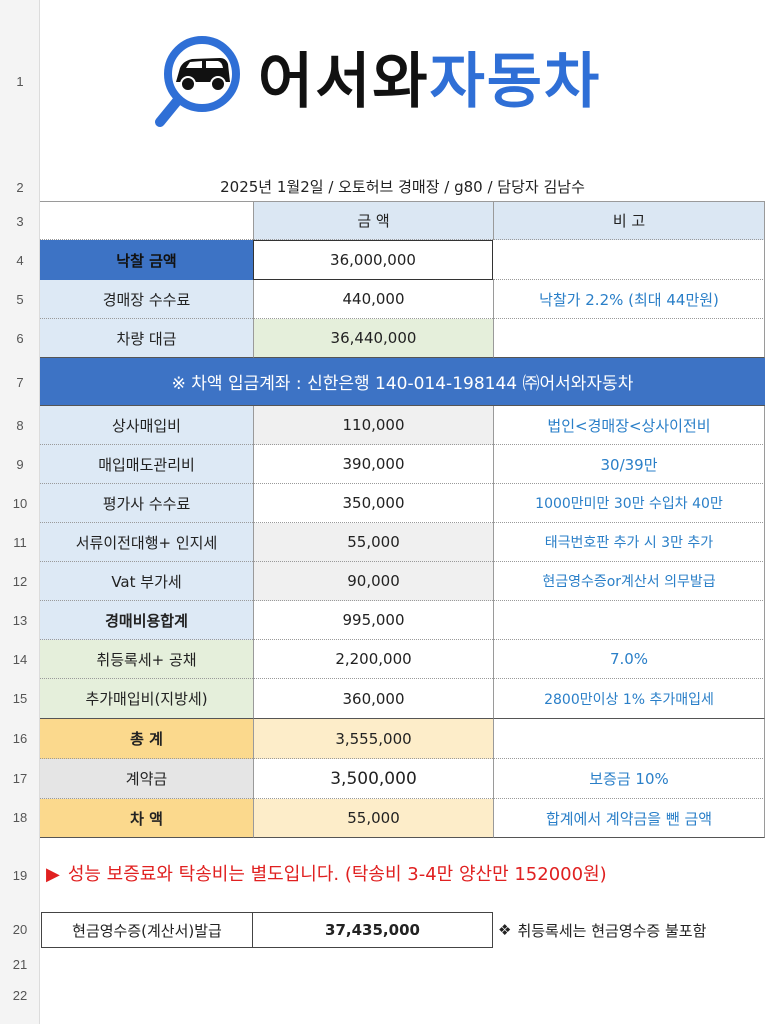 This screenshot has height=1024, width=776. Describe the element at coordinates (20, 995) in the screenshot. I see `row-number: 22` at that location.